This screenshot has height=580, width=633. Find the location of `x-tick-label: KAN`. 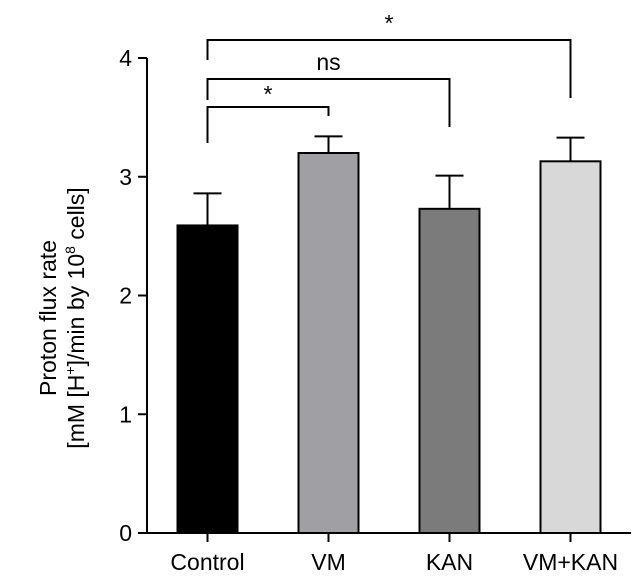

x-tick-label: KAN is located at coordinates (449, 562).